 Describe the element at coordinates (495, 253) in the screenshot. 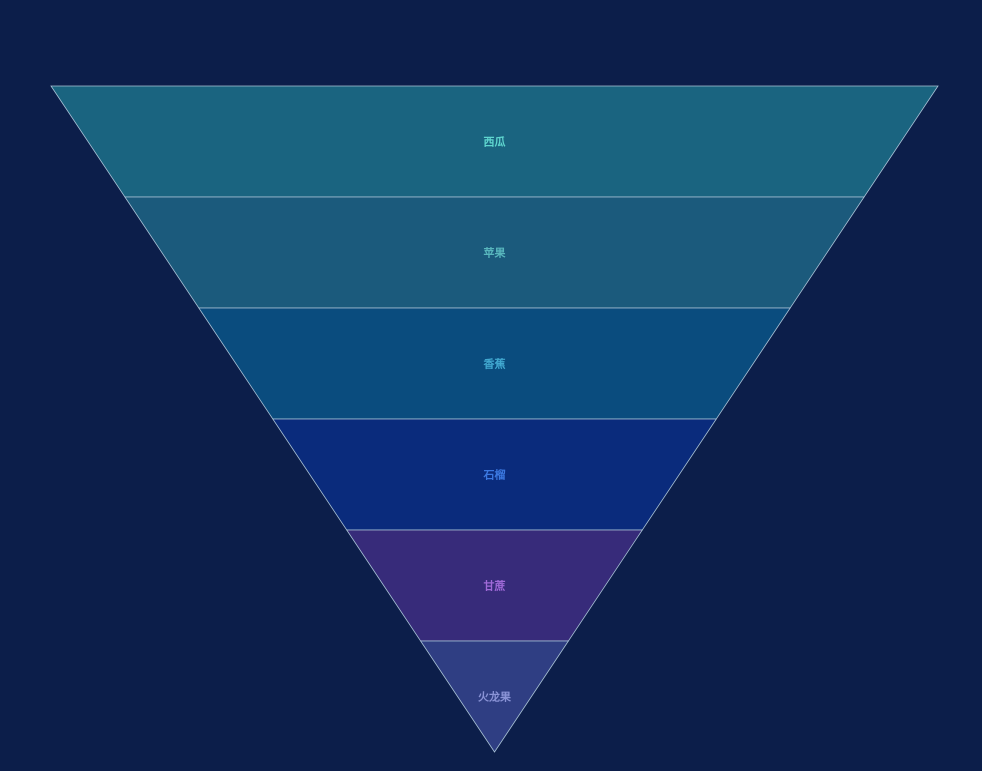

I see `funnel-segment-label: 苹果` at that location.